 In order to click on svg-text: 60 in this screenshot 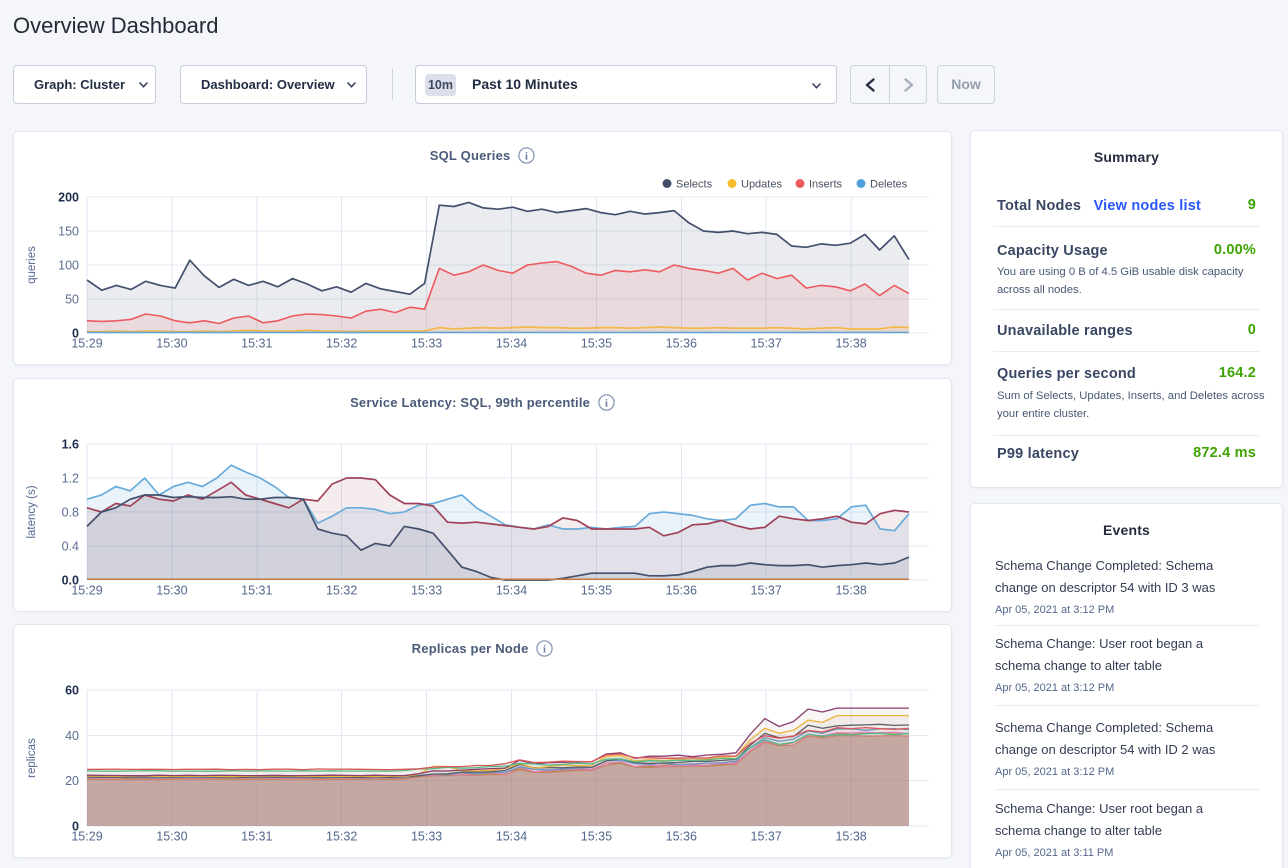, I will do `click(72, 691)`.